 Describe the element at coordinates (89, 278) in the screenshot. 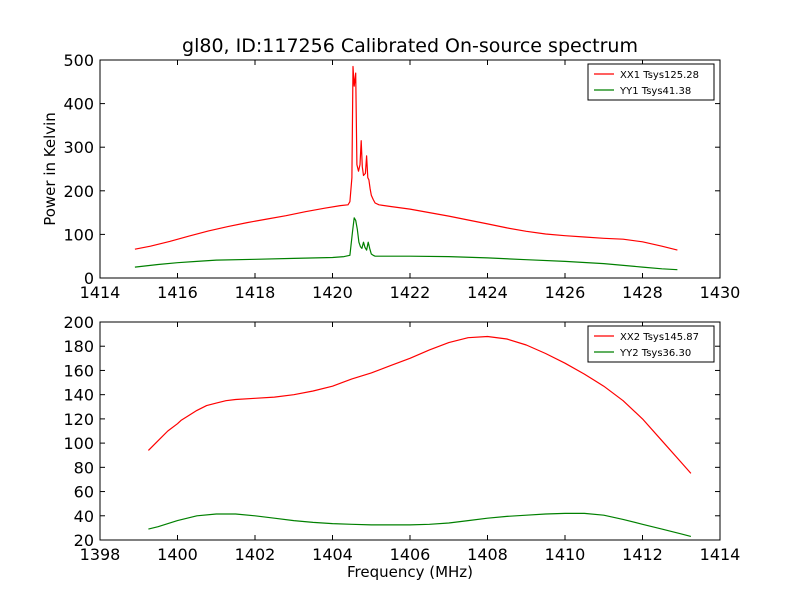

I see `y-tick-label: 0` at that location.